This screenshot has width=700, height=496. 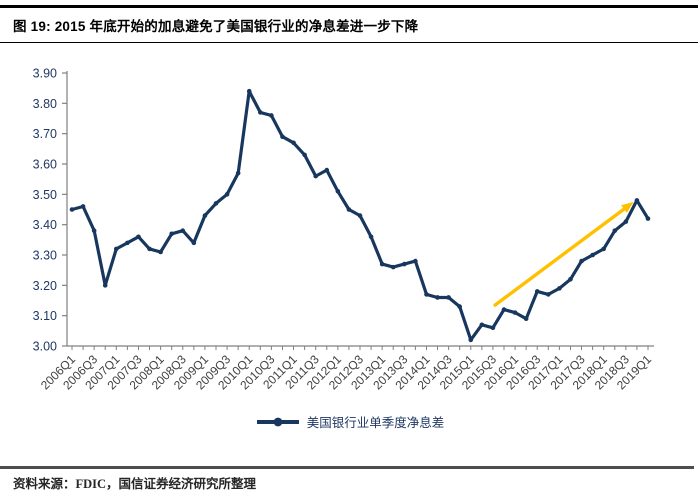 What do you see at coordinates (375, 423) in the screenshot?
I see `legend-label: 美国银行业单季度净息差` at bounding box center [375, 423].